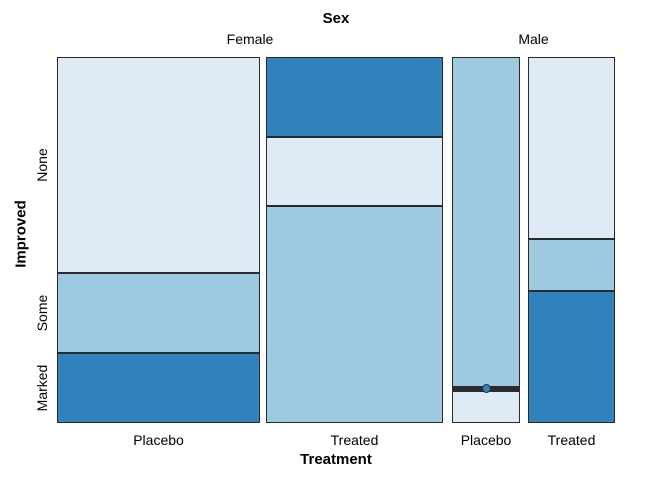  I want to click on mosaic-cell-male-treated-none, so click(571, 148).